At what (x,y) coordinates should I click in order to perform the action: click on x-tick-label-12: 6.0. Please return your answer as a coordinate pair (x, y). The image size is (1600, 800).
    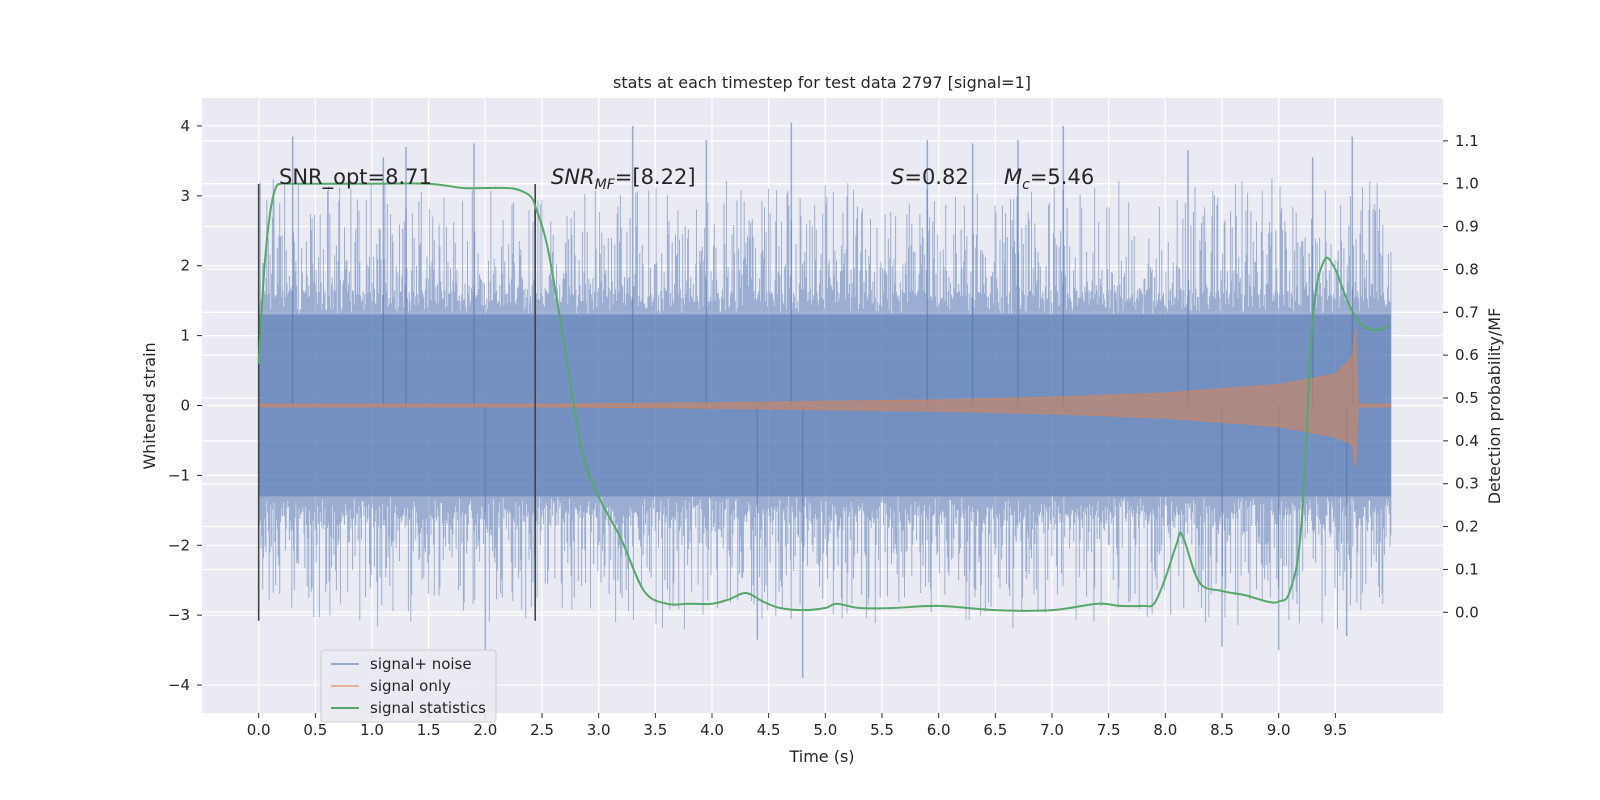
    Looking at the image, I should click on (939, 730).